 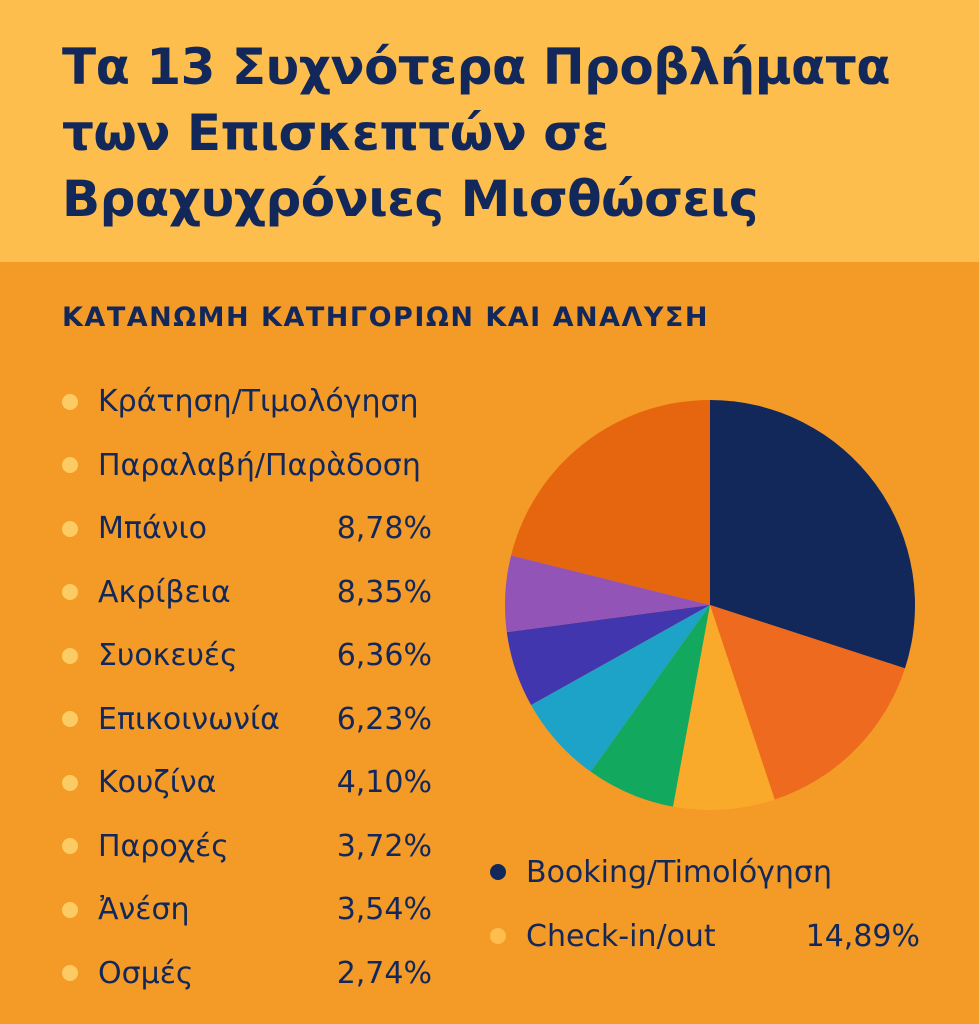 What do you see at coordinates (679, 872) in the screenshot?
I see `pie-legend-label: Booking/Timolόγηση` at bounding box center [679, 872].